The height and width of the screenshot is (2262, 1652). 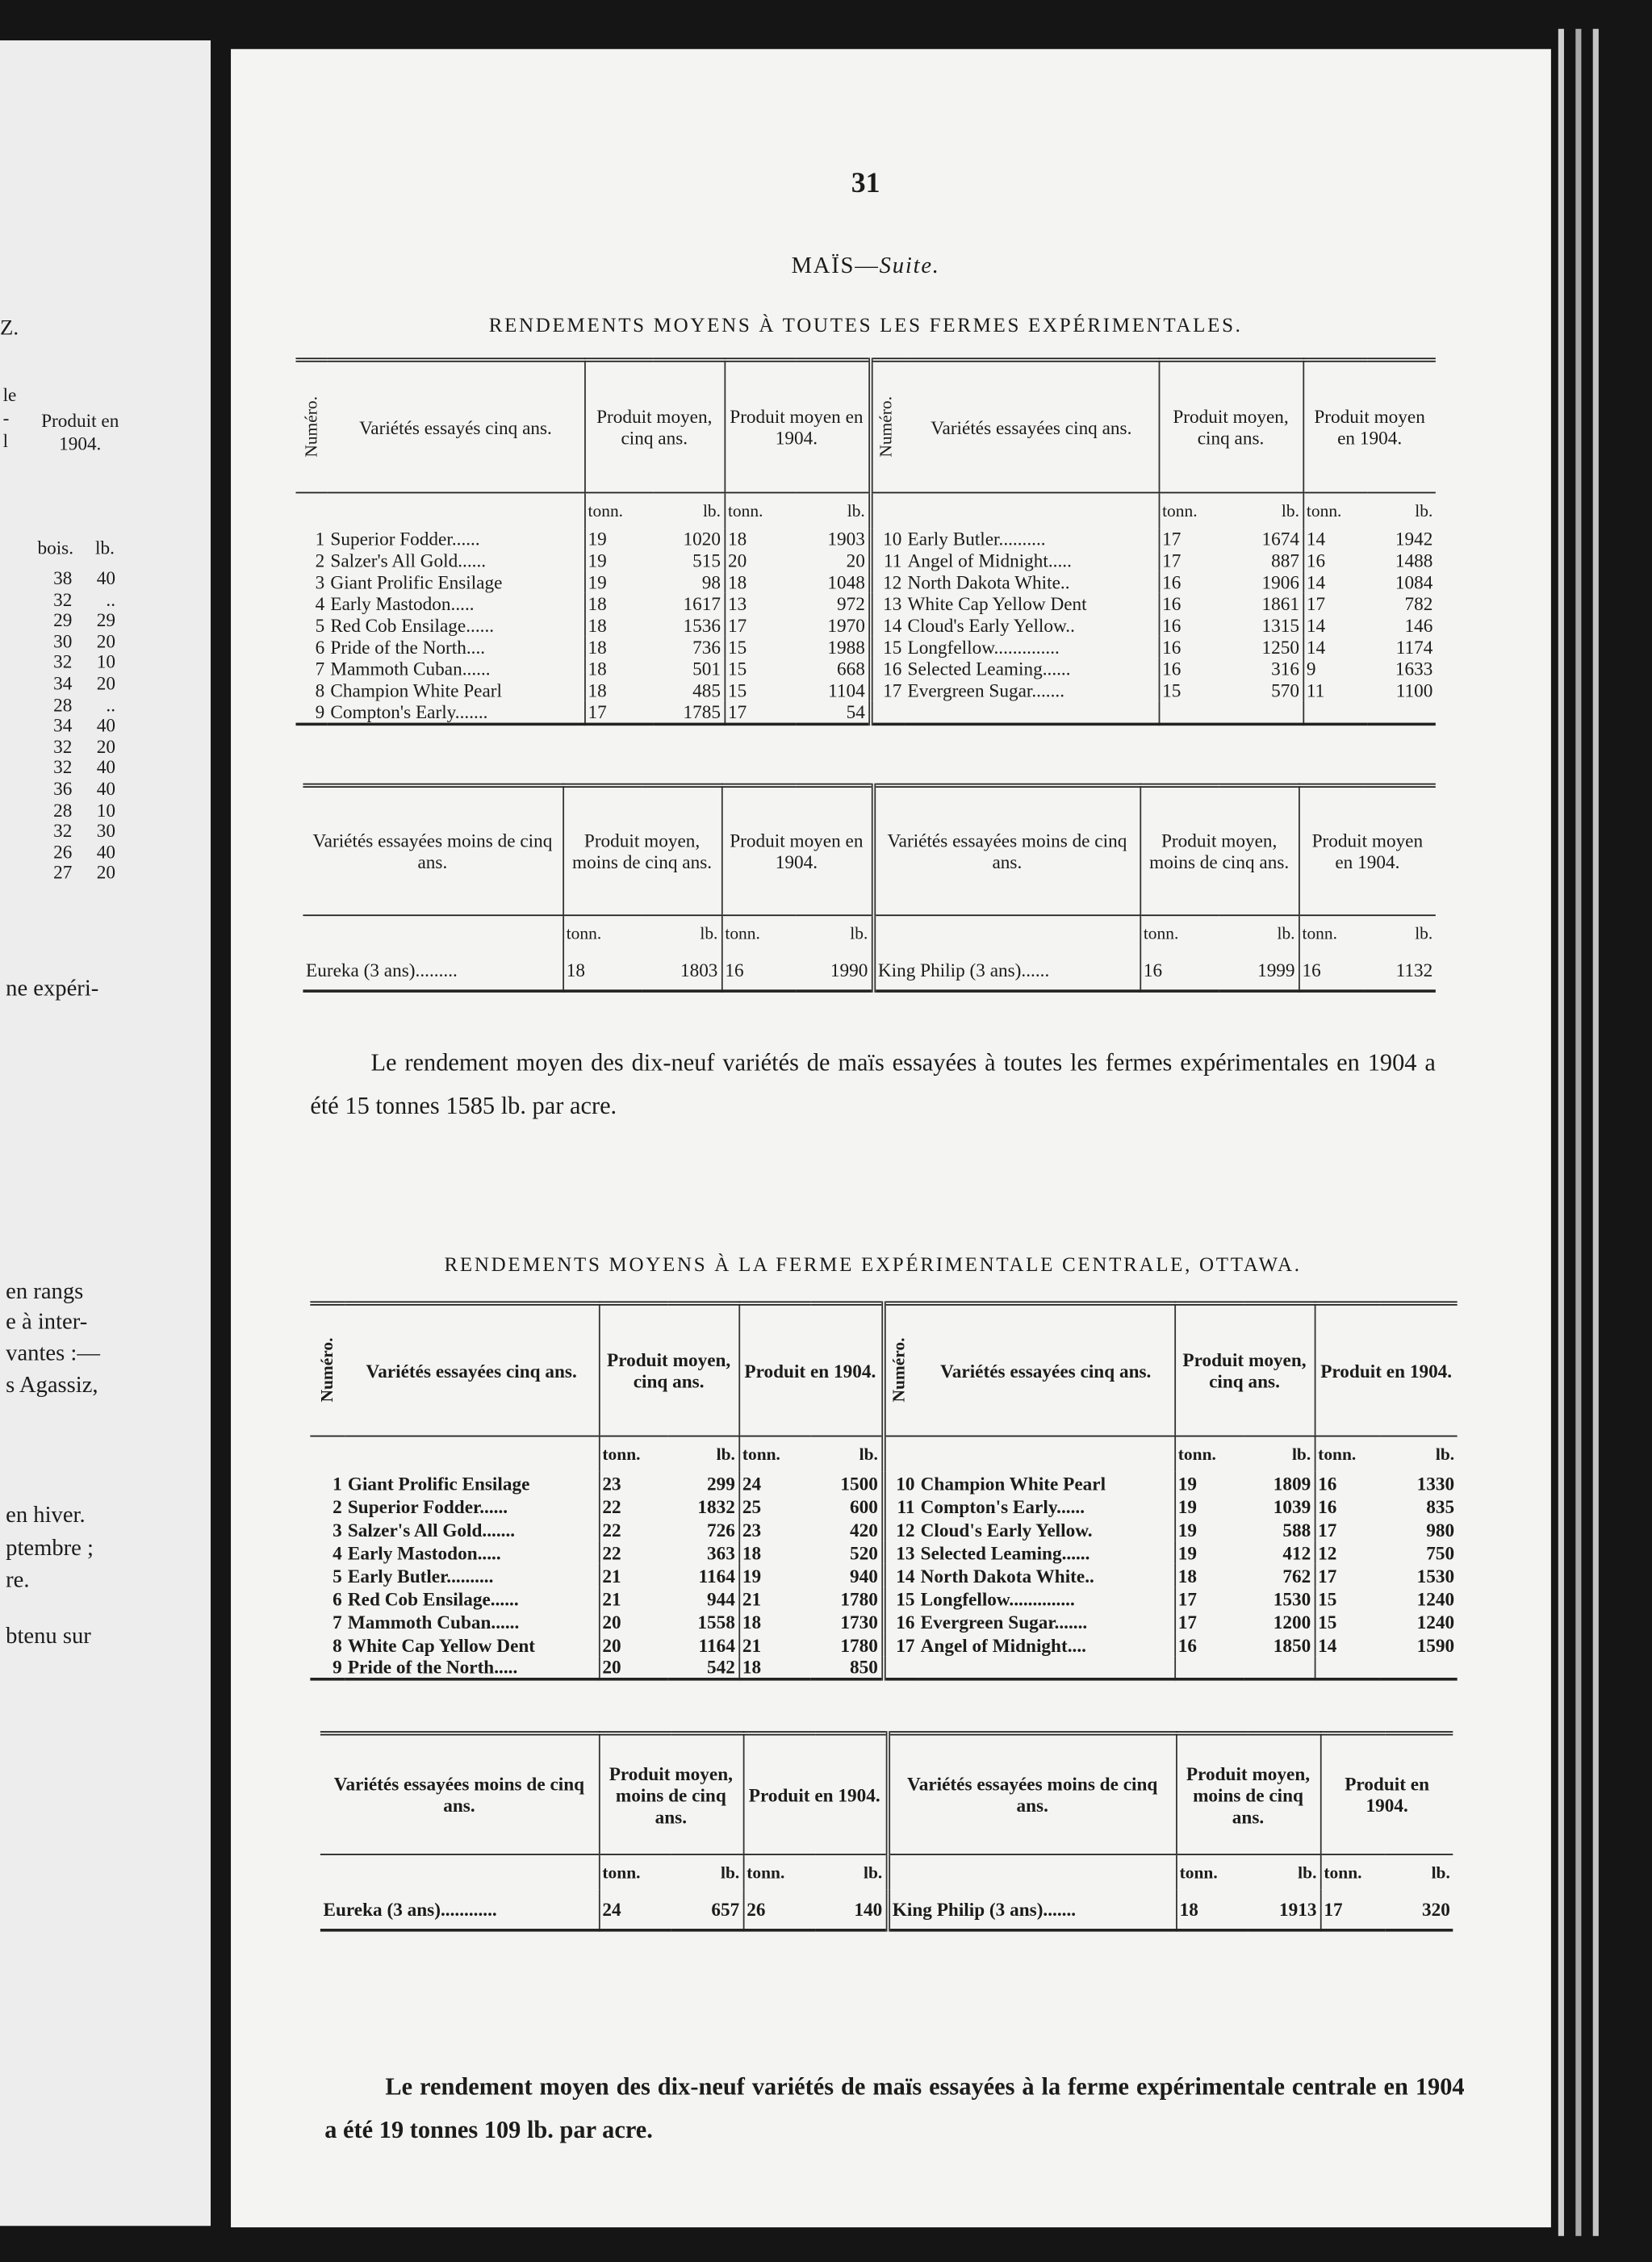 I want to click on number: 17, so click(x=899, y=1645).